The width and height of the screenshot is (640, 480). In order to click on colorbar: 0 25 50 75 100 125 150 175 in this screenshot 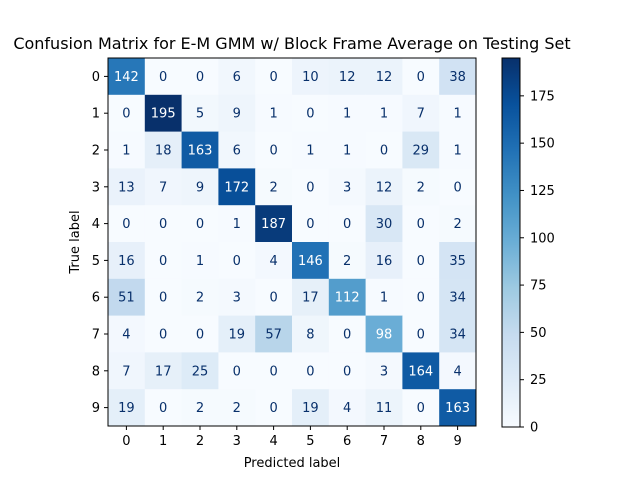, I will do `click(528, 246)`.